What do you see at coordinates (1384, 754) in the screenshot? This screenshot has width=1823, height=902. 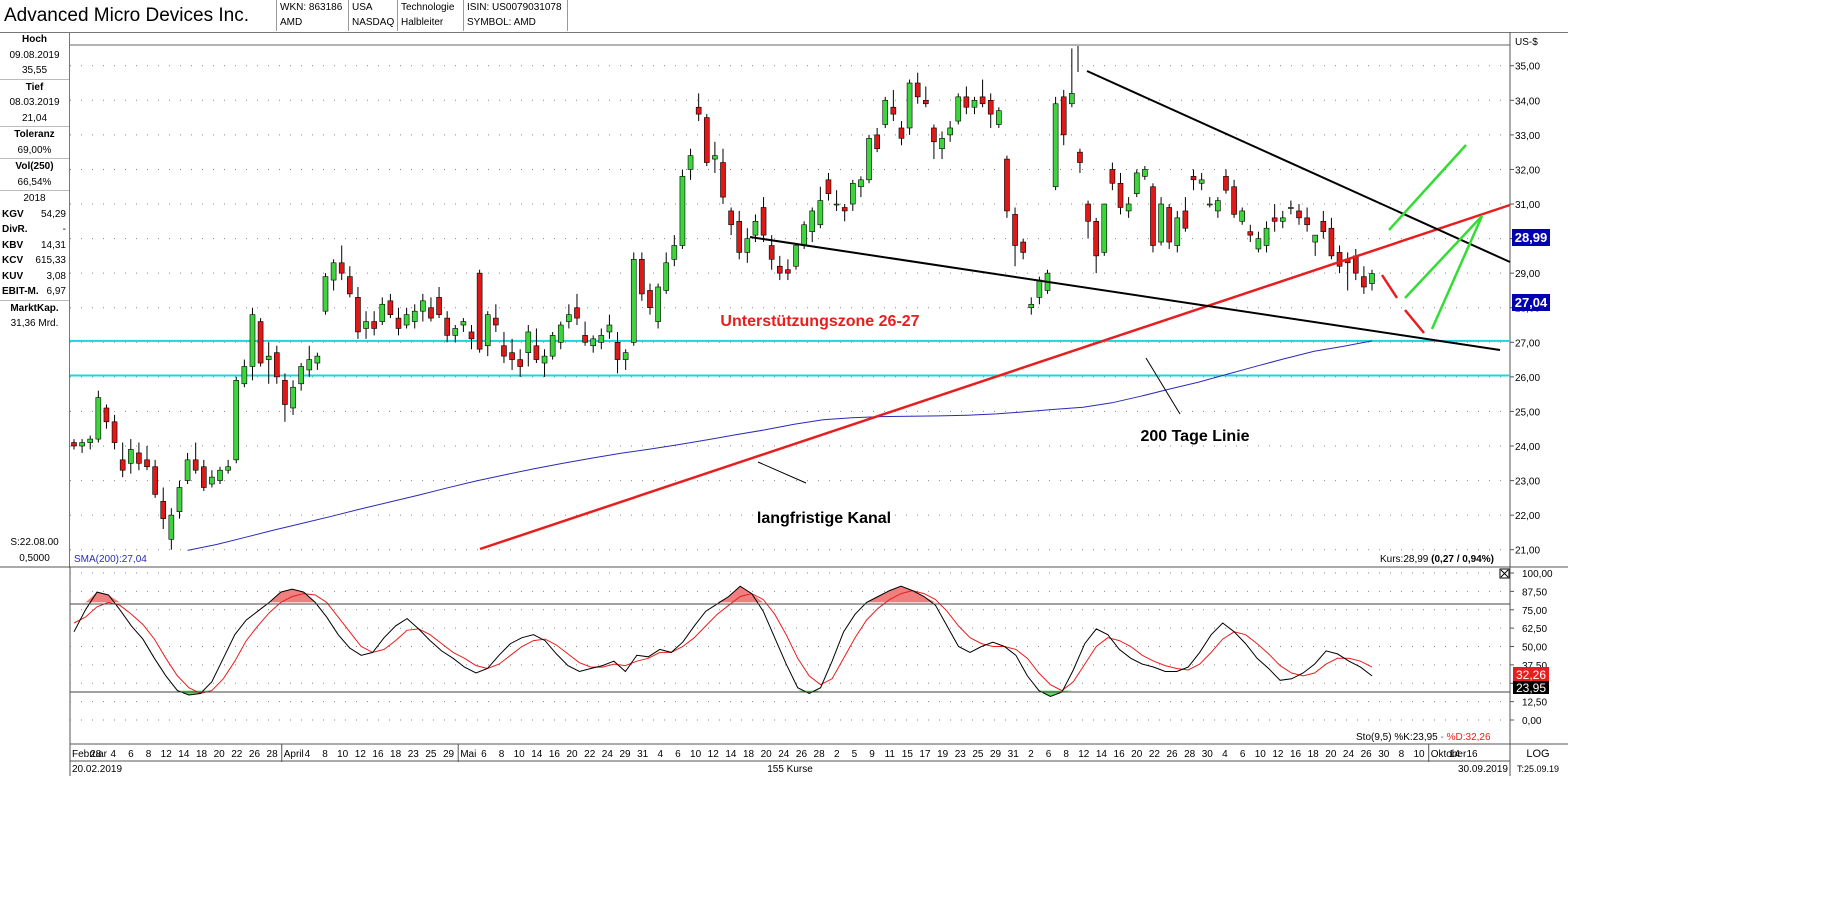 I see `x-day-label: 30` at bounding box center [1384, 754].